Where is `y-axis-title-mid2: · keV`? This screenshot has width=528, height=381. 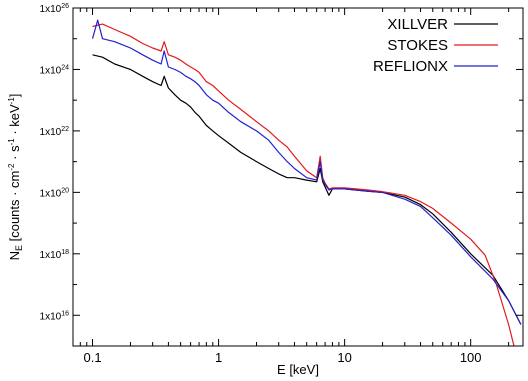 y-axis-title-mid2: · keV is located at coordinates (14, 121).